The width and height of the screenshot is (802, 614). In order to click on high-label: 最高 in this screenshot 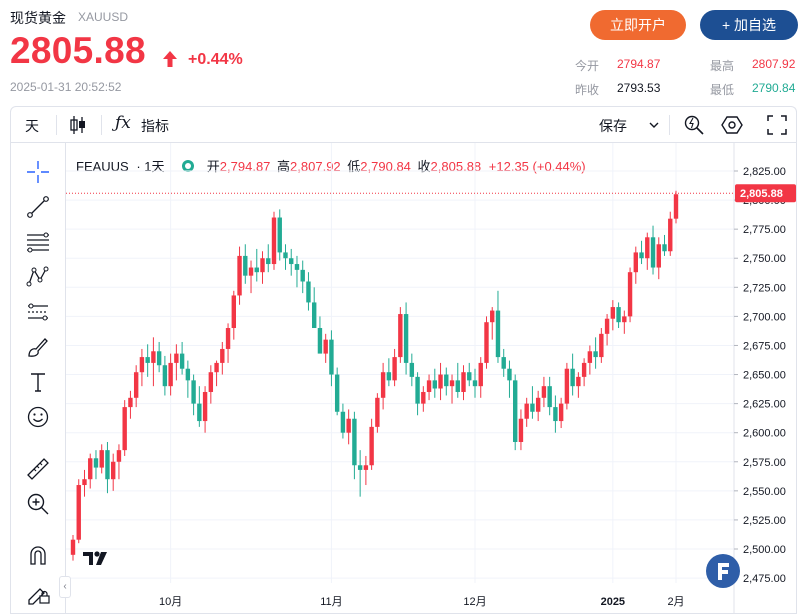, I will do `click(722, 66)`.